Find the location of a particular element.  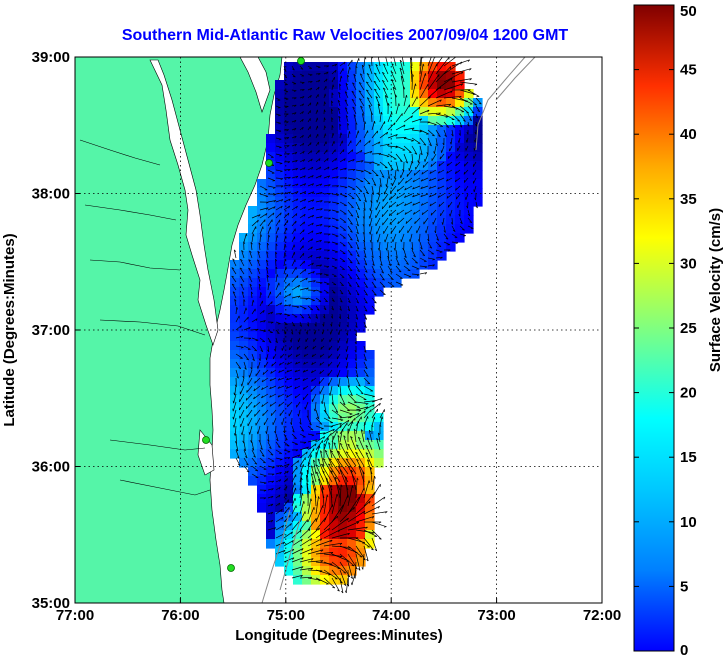

x-tick-label: 77:00 is located at coordinates (75, 615).